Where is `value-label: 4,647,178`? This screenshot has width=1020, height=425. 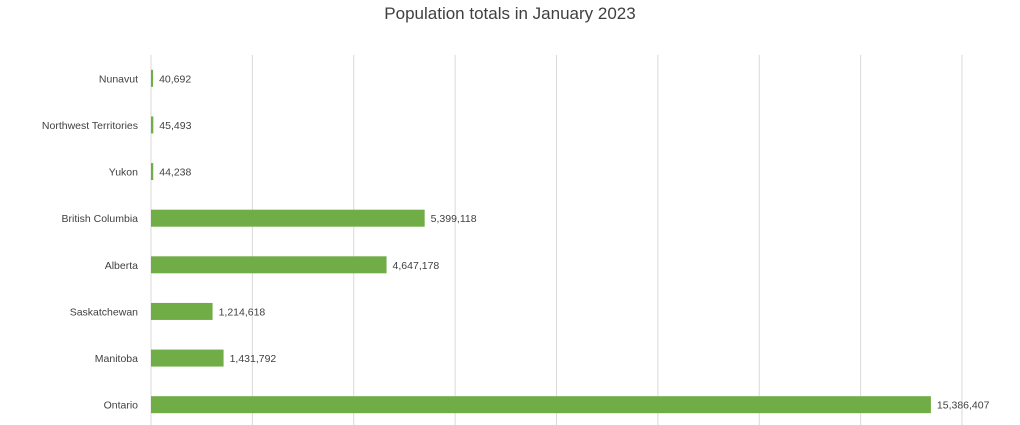 value-label: 4,647,178 is located at coordinates (416, 266).